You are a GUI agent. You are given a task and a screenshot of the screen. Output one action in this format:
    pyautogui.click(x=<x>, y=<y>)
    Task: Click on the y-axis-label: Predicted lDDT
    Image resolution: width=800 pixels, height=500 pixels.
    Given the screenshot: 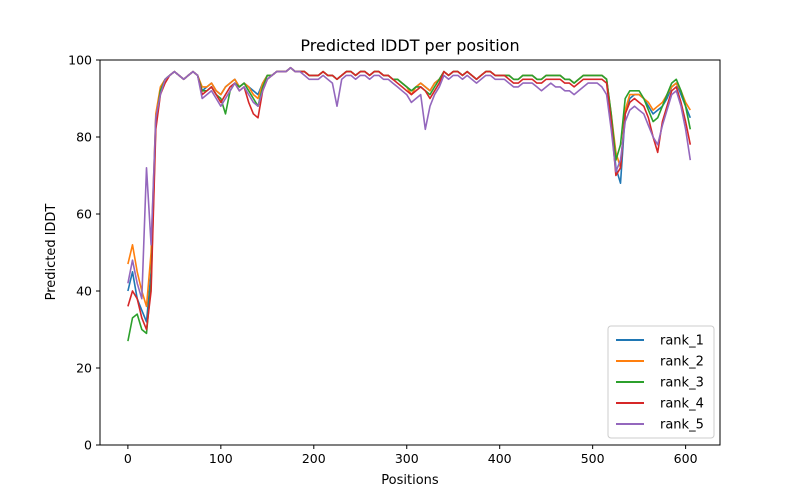 What is the action you would take?
    pyautogui.click(x=51, y=252)
    